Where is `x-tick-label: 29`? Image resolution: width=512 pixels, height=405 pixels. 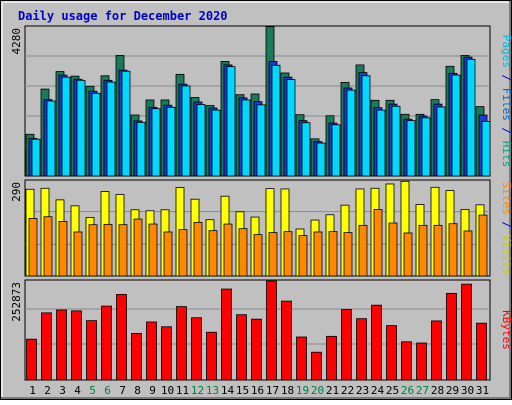
x-tick-label: 29 is located at coordinates (452, 390).